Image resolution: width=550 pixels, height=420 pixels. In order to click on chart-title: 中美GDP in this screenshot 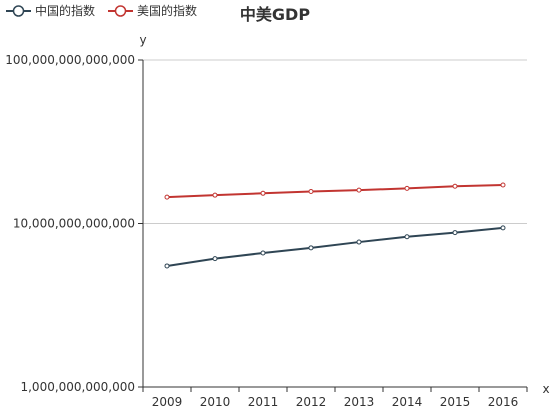, I will do `click(275, 14)`.